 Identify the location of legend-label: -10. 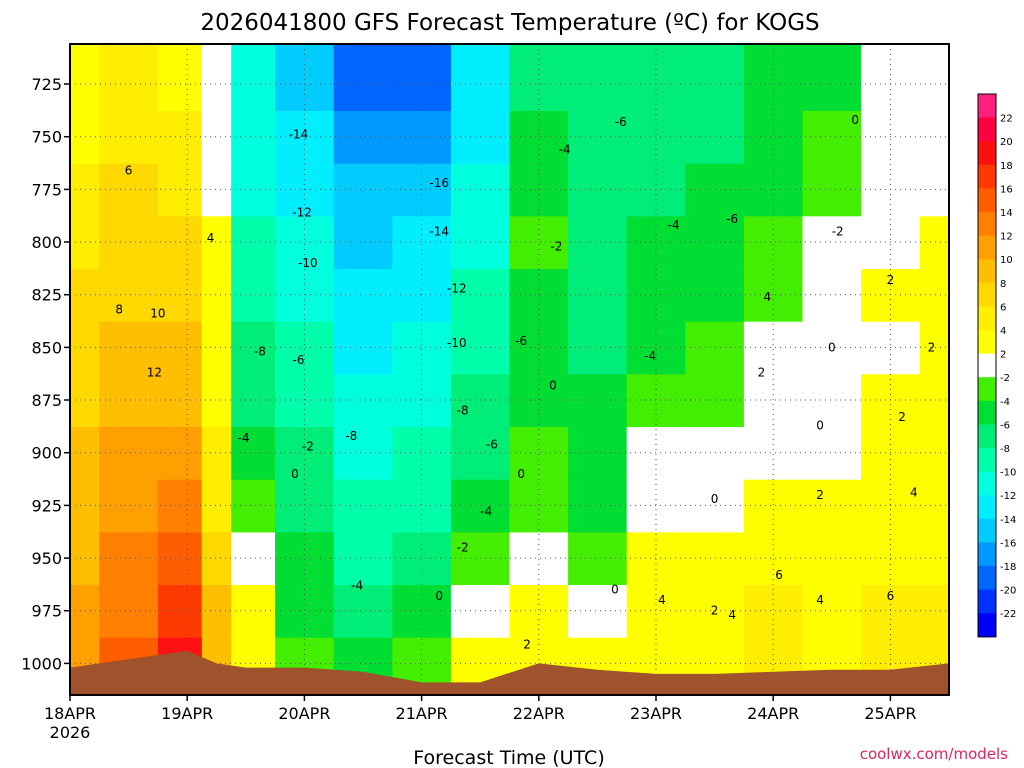
(1008, 473).